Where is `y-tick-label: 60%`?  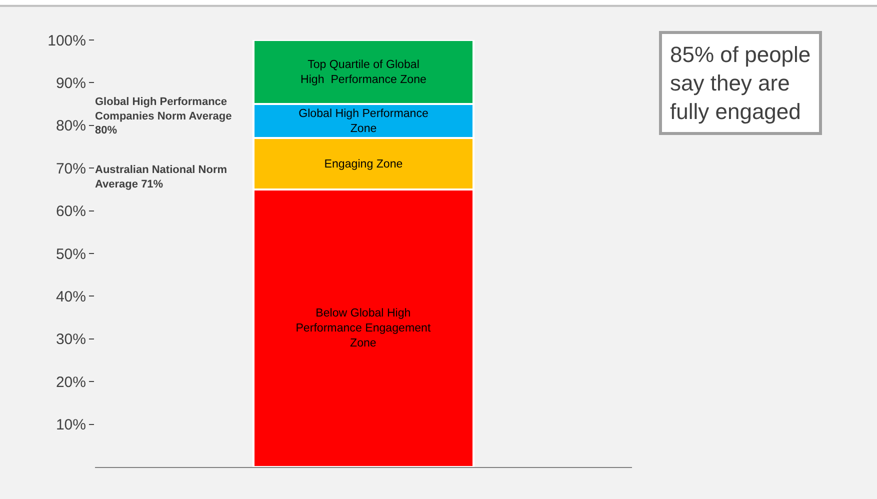 y-tick-label: 60% is located at coordinates (71, 211).